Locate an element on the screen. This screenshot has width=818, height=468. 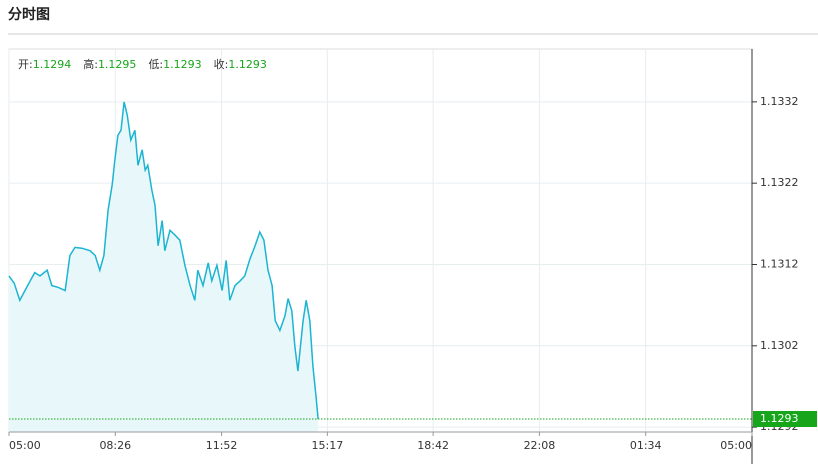
stat-label: 高: is located at coordinates (90, 64).